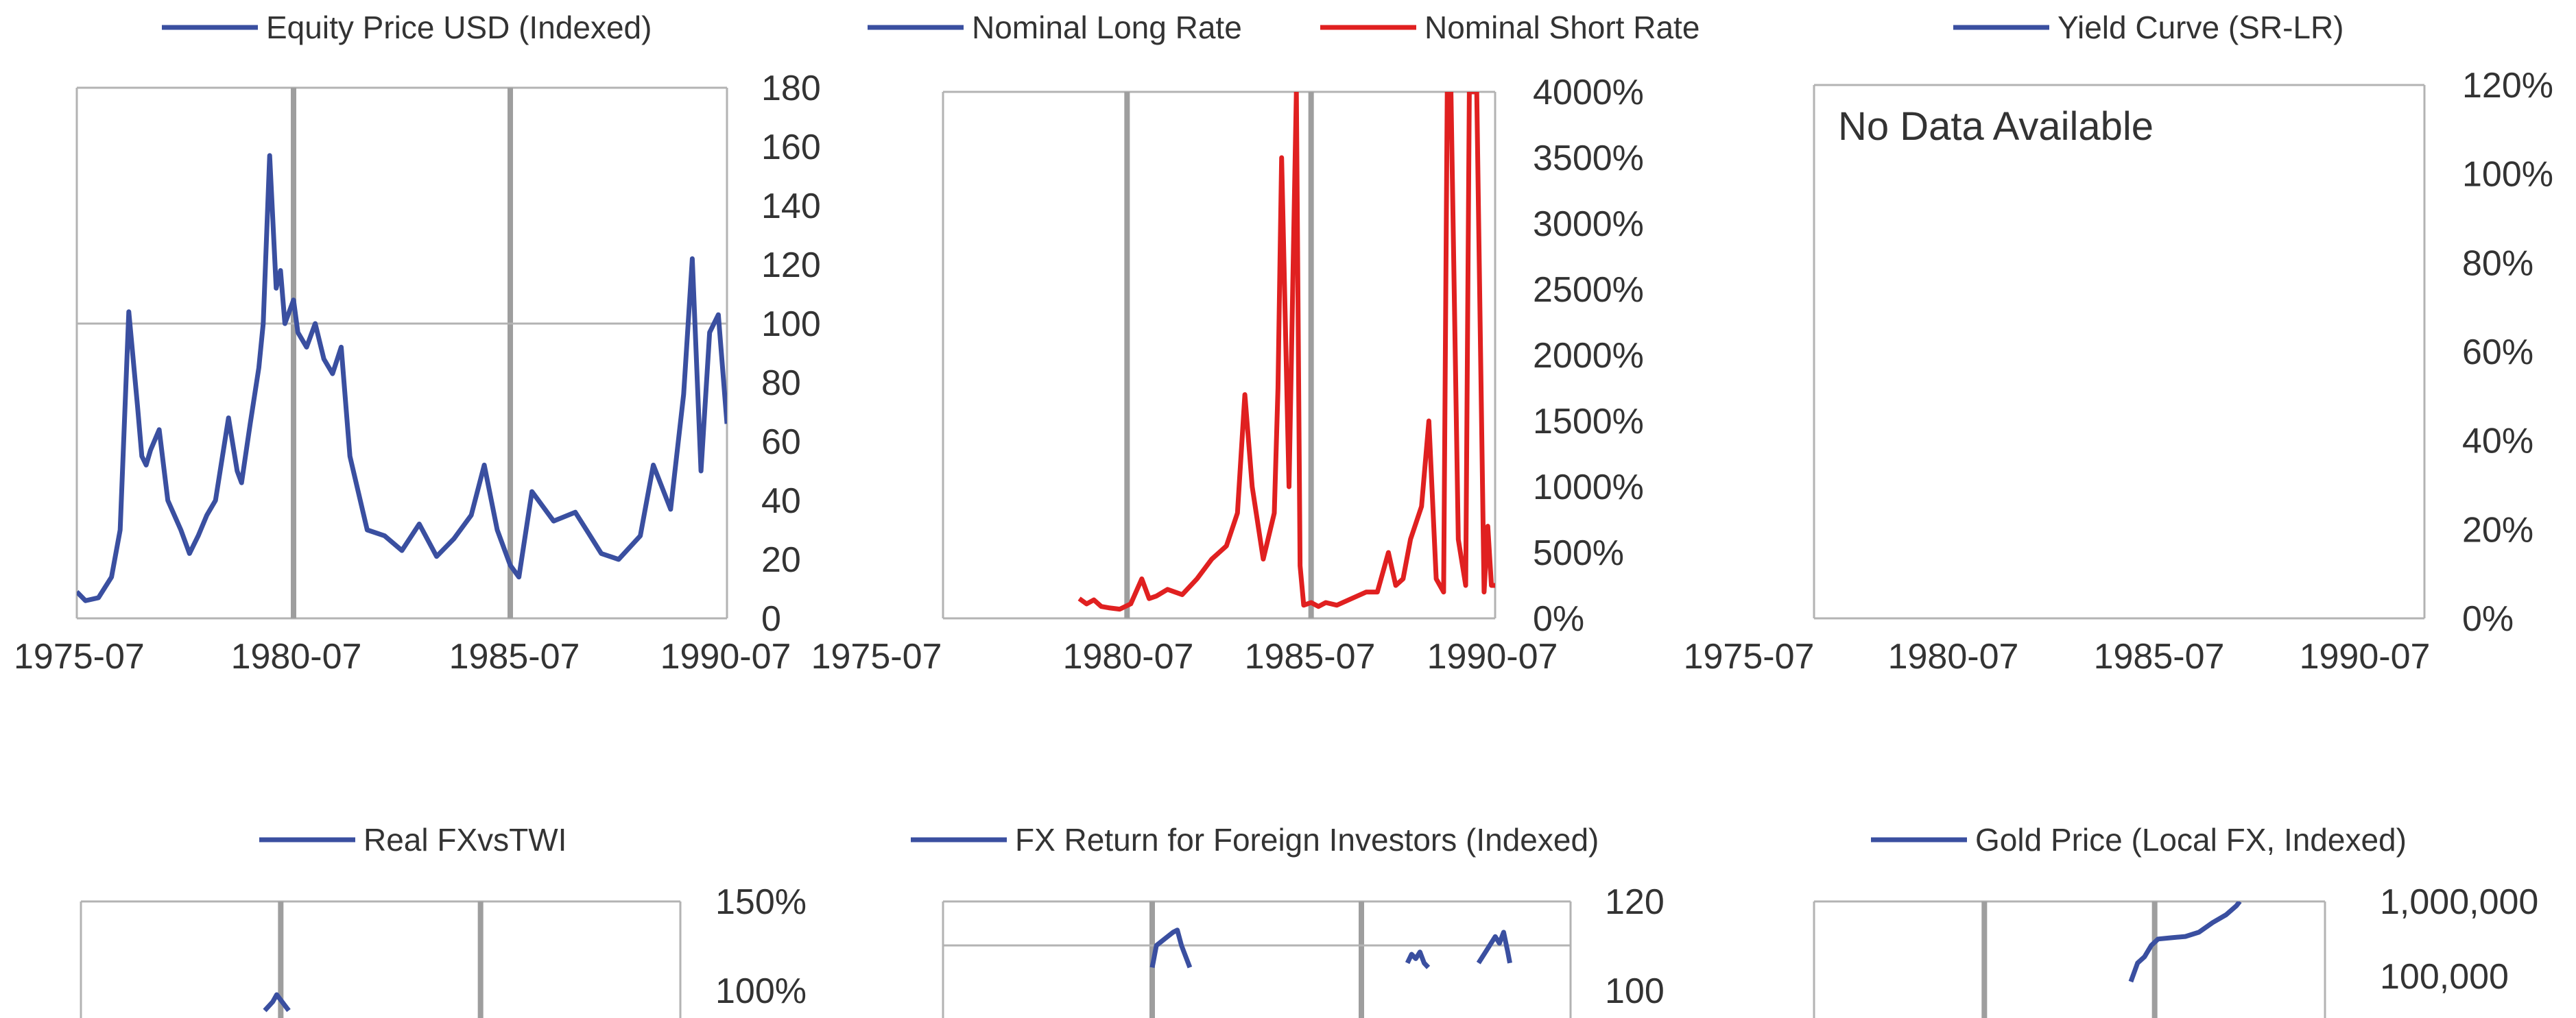 This screenshot has height=1018, width=2576. I want to click on y-tick-label: 20%, so click(2497, 530).